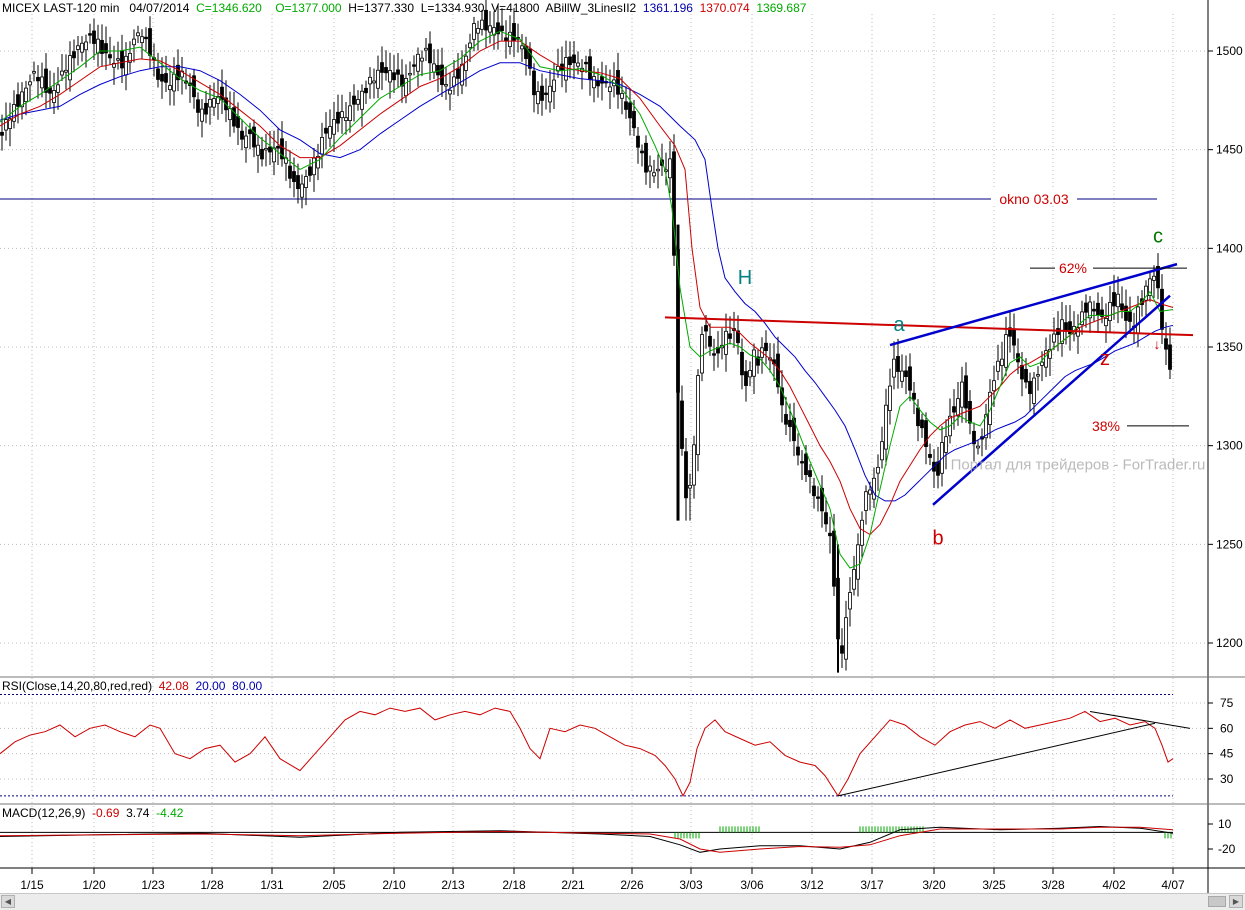  What do you see at coordinates (32, 885) in the screenshot?
I see `x-tick-label: 1/15` at bounding box center [32, 885].